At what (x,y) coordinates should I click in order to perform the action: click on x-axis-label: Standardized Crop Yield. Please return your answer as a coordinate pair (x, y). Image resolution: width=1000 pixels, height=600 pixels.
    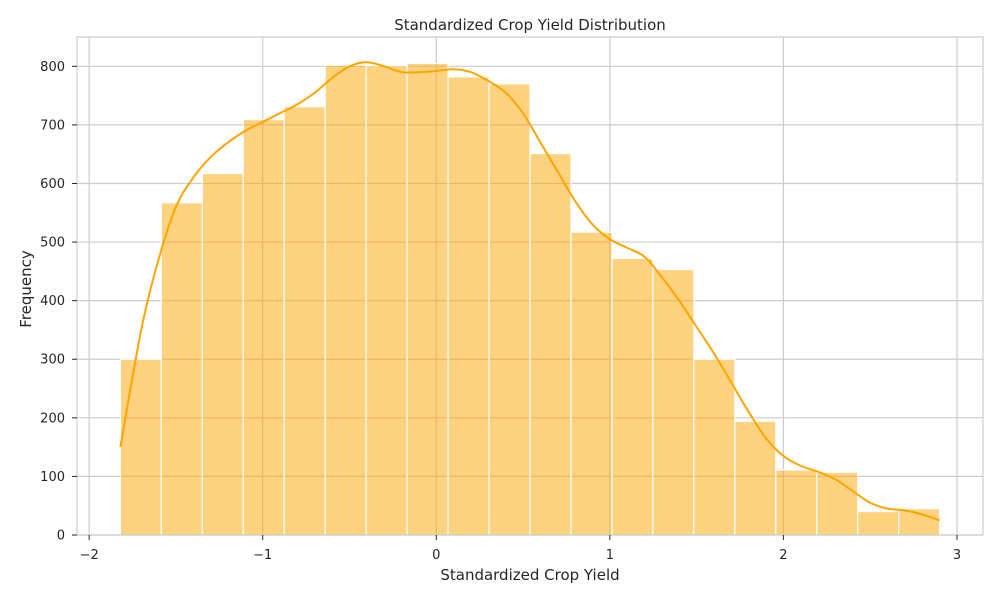
    Looking at the image, I should click on (529, 575).